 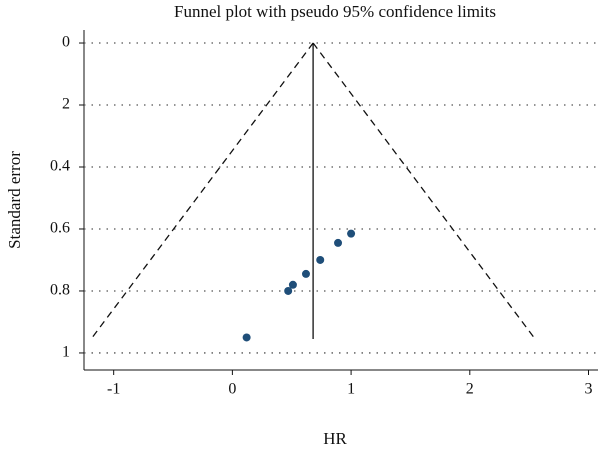 I want to click on y-tick-label: 0.6, so click(x=60, y=228).